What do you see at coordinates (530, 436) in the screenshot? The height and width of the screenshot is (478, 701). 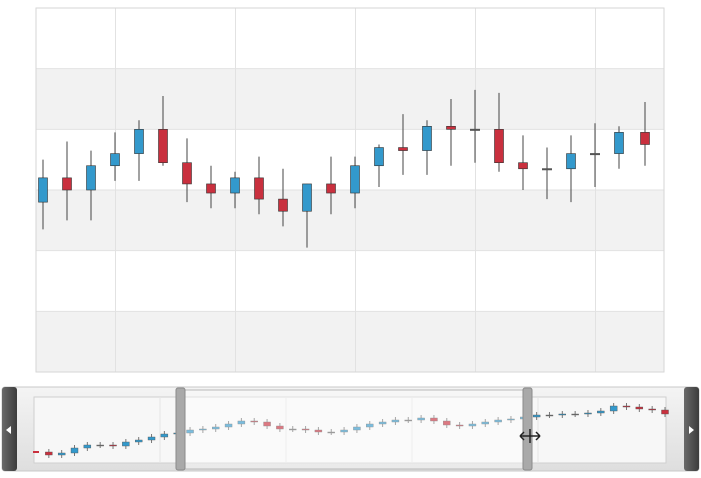 I see `resize-cursor` at bounding box center [530, 436].